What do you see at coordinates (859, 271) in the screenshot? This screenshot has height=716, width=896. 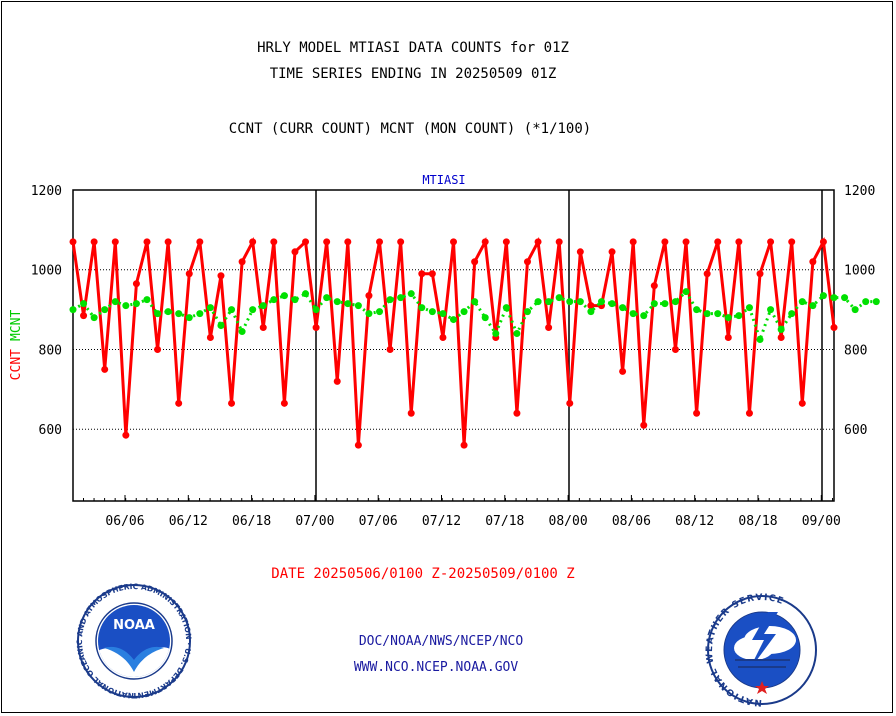 I see `y-tick-label-right: 1000` at bounding box center [859, 271].